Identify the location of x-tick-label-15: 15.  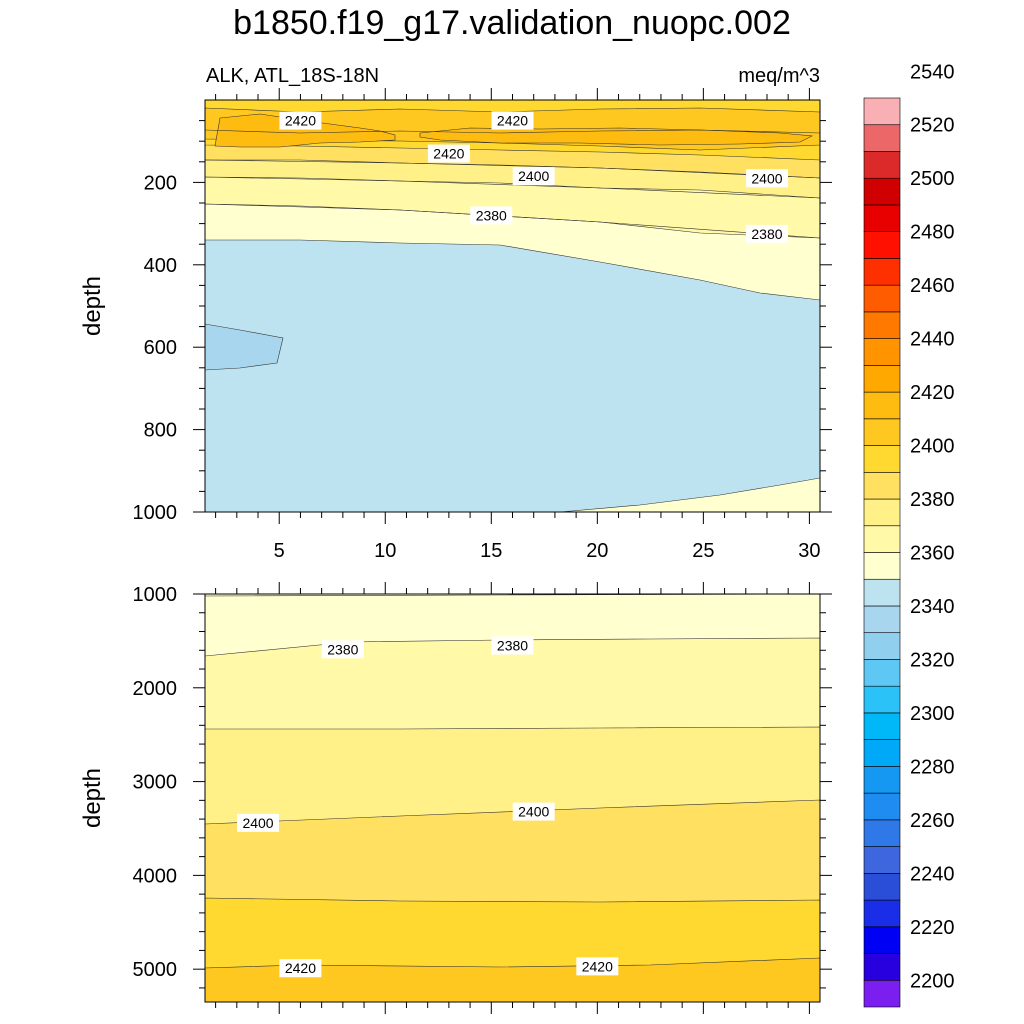
(491, 551).